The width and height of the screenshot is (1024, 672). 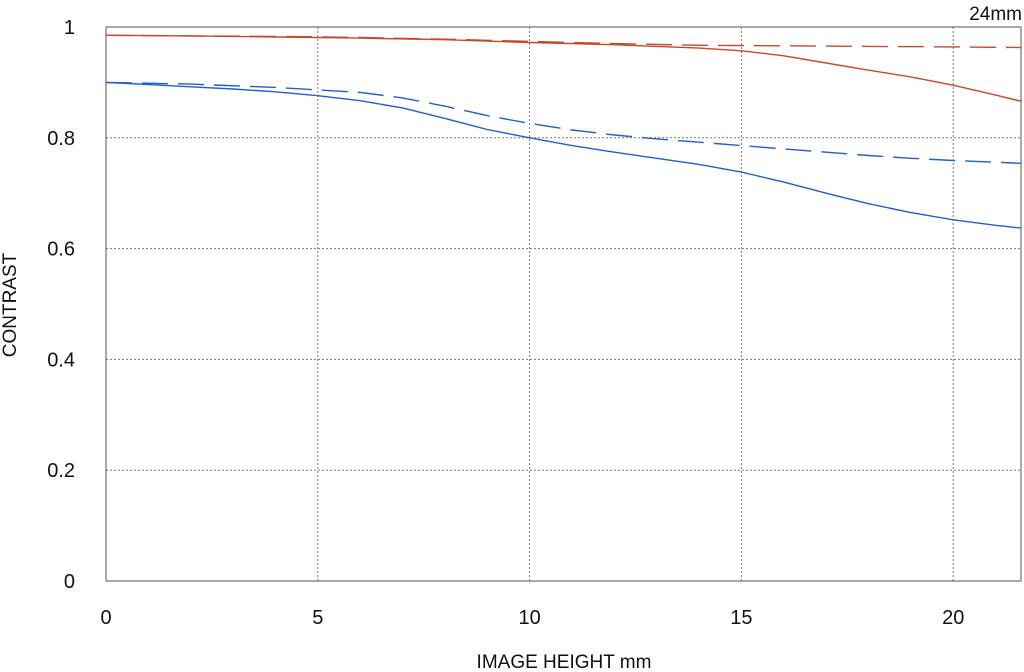 What do you see at coordinates (317, 618) in the screenshot?
I see `x-tick-label: 5` at bounding box center [317, 618].